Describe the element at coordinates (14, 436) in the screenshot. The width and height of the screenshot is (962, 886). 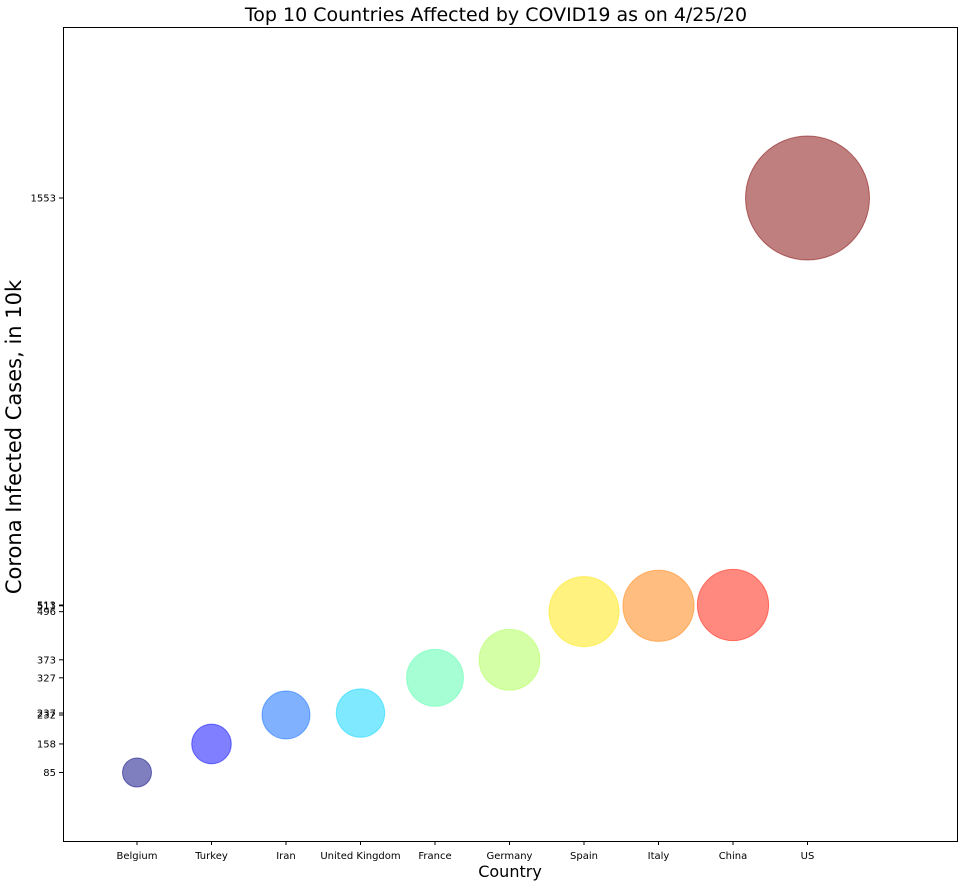
I see `y-axis-title: Corona Infected Cases, in 10k` at that location.